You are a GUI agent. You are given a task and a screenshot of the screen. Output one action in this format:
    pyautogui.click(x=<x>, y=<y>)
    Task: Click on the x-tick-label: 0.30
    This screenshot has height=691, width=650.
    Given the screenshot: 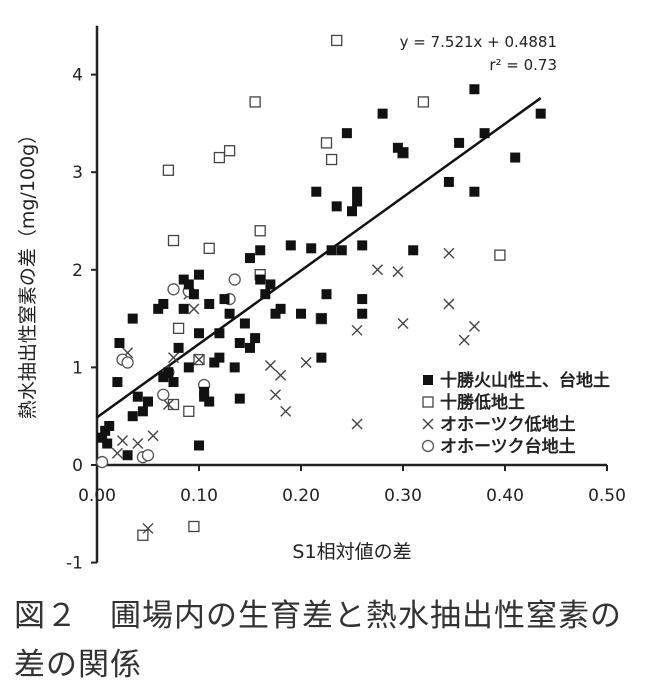 What is the action you would take?
    pyautogui.click(x=403, y=496)
    